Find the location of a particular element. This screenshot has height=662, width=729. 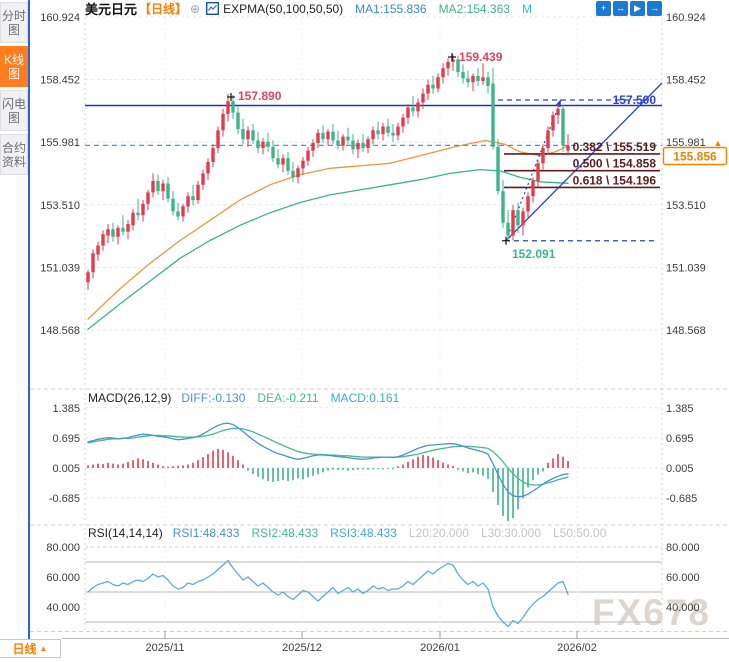

rsi-axis-left-label: 80.000 is located at coordinates (63, 548).